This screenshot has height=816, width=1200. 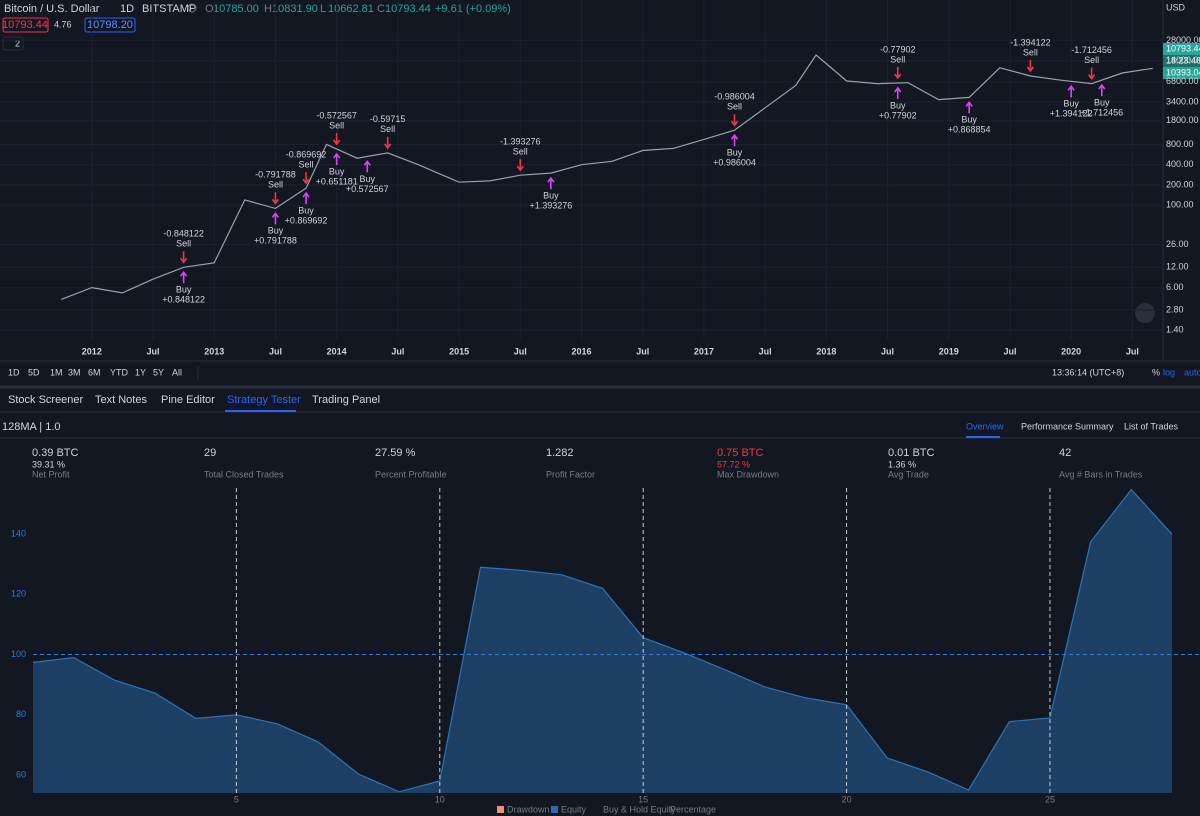 What do you see at coordinates (1151, 426) in the screenshot?
I see `view-tab: List of Trades` at bounding box center [1151, 426].